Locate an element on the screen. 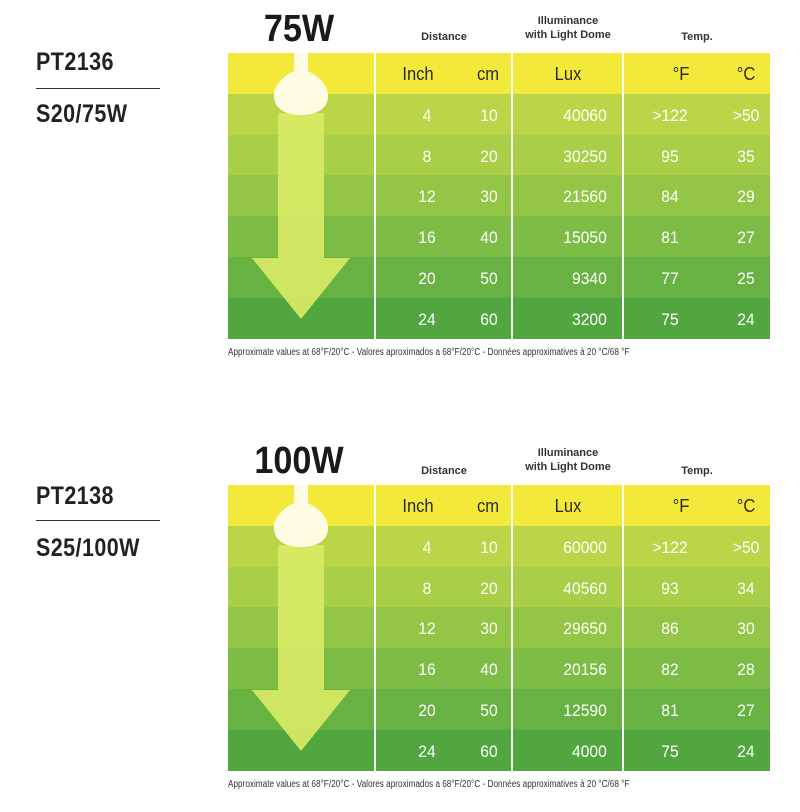 This screenshot has height=812, width=800. cell-celsius: 28 is located at coordinates (746, 669).